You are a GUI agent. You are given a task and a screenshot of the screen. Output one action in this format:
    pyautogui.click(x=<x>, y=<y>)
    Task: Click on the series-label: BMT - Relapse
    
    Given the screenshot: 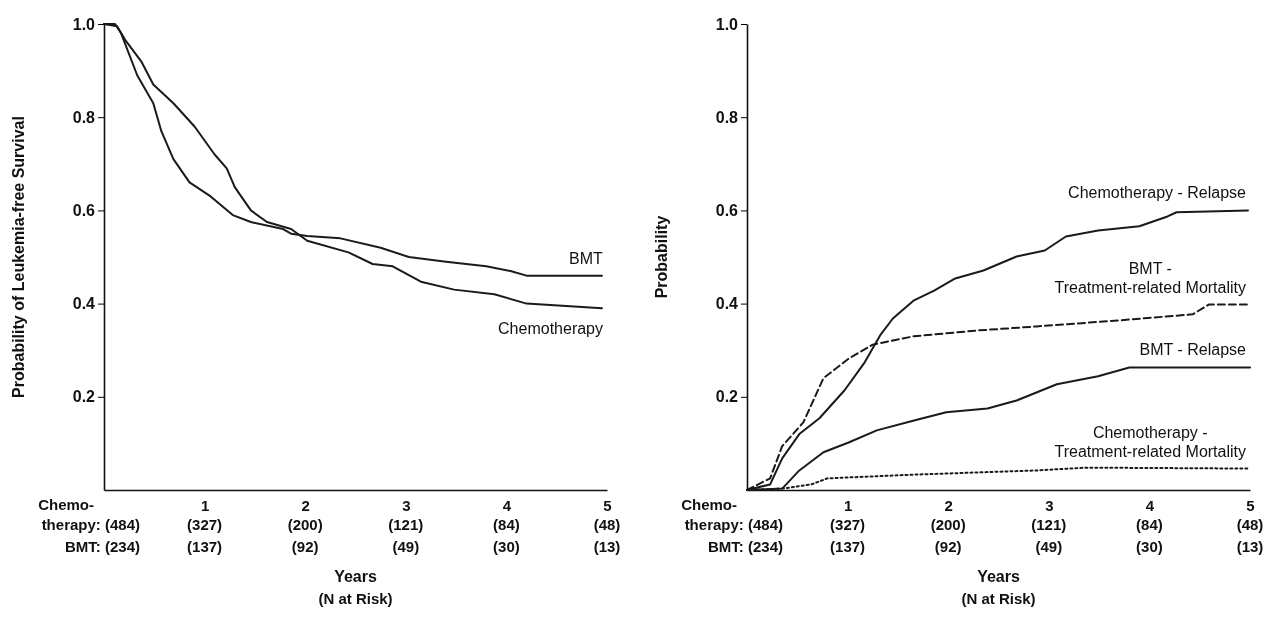 What is the action you would take?
    pyautogui.click(x=1193, y=350)
    